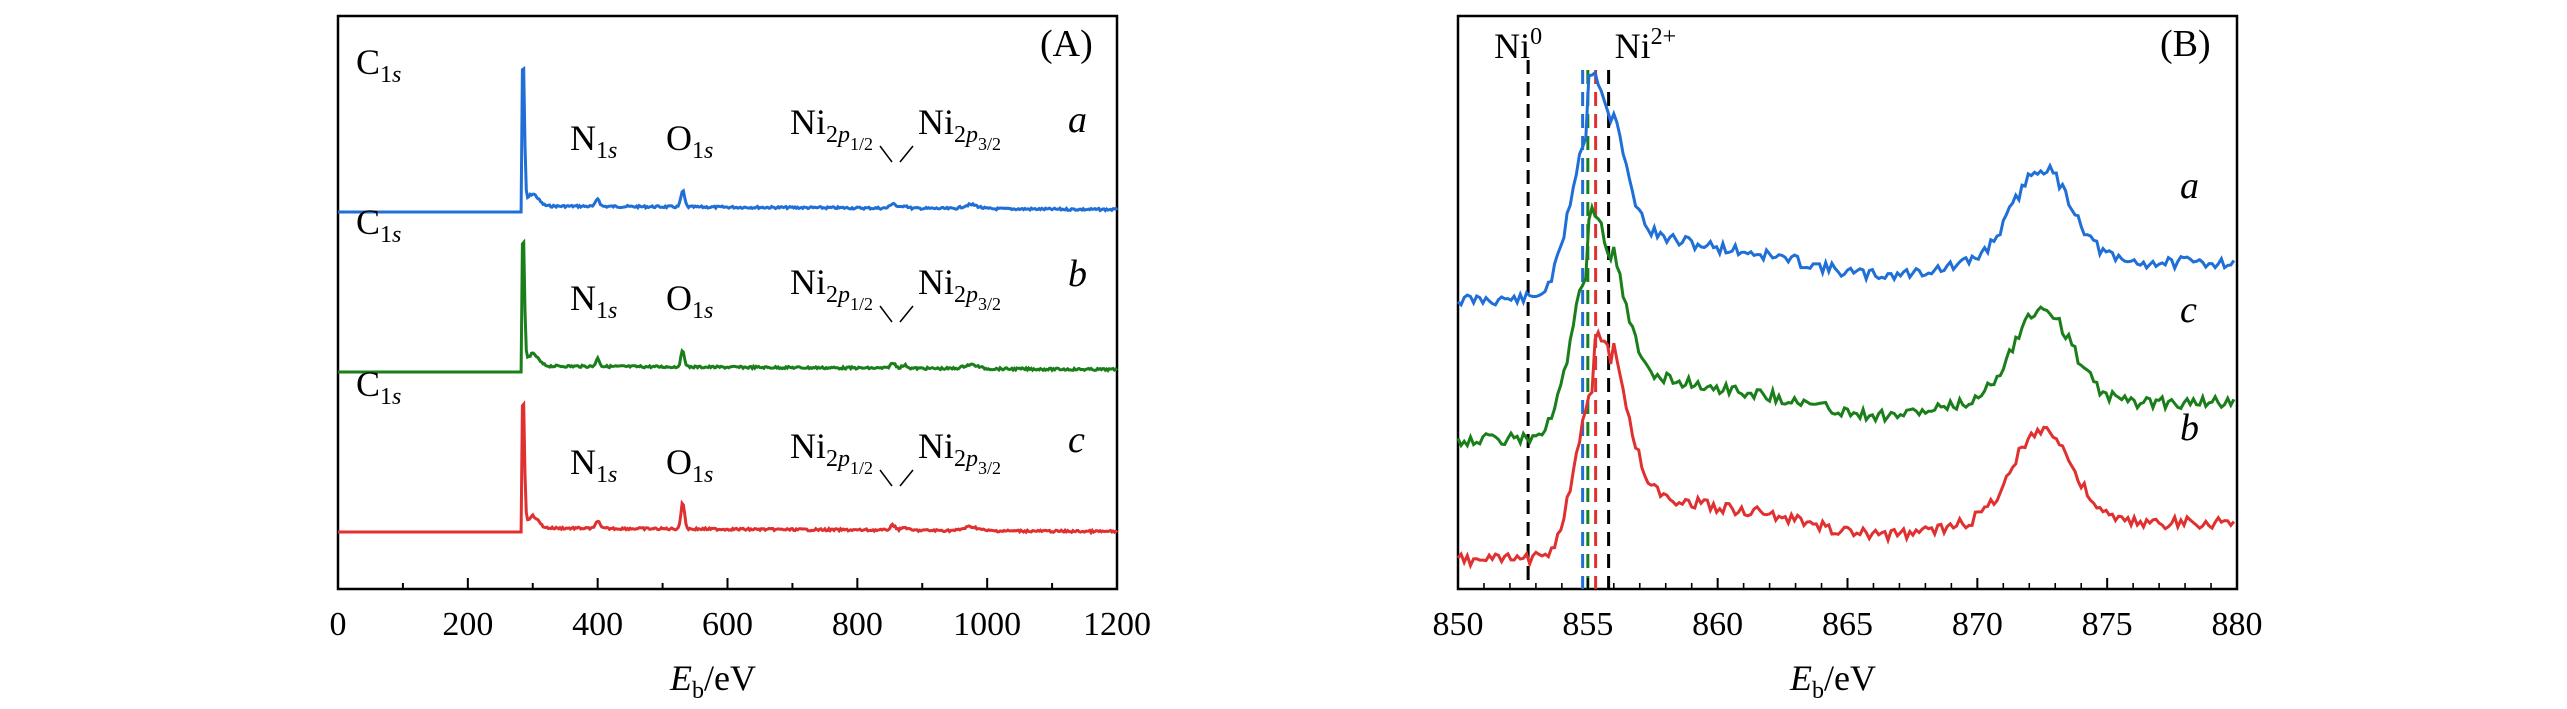  What do you see at coordinates (1458, 624) in the screenshot?
I see `x-tick-label: 850` at bounding box center [1458, 624].